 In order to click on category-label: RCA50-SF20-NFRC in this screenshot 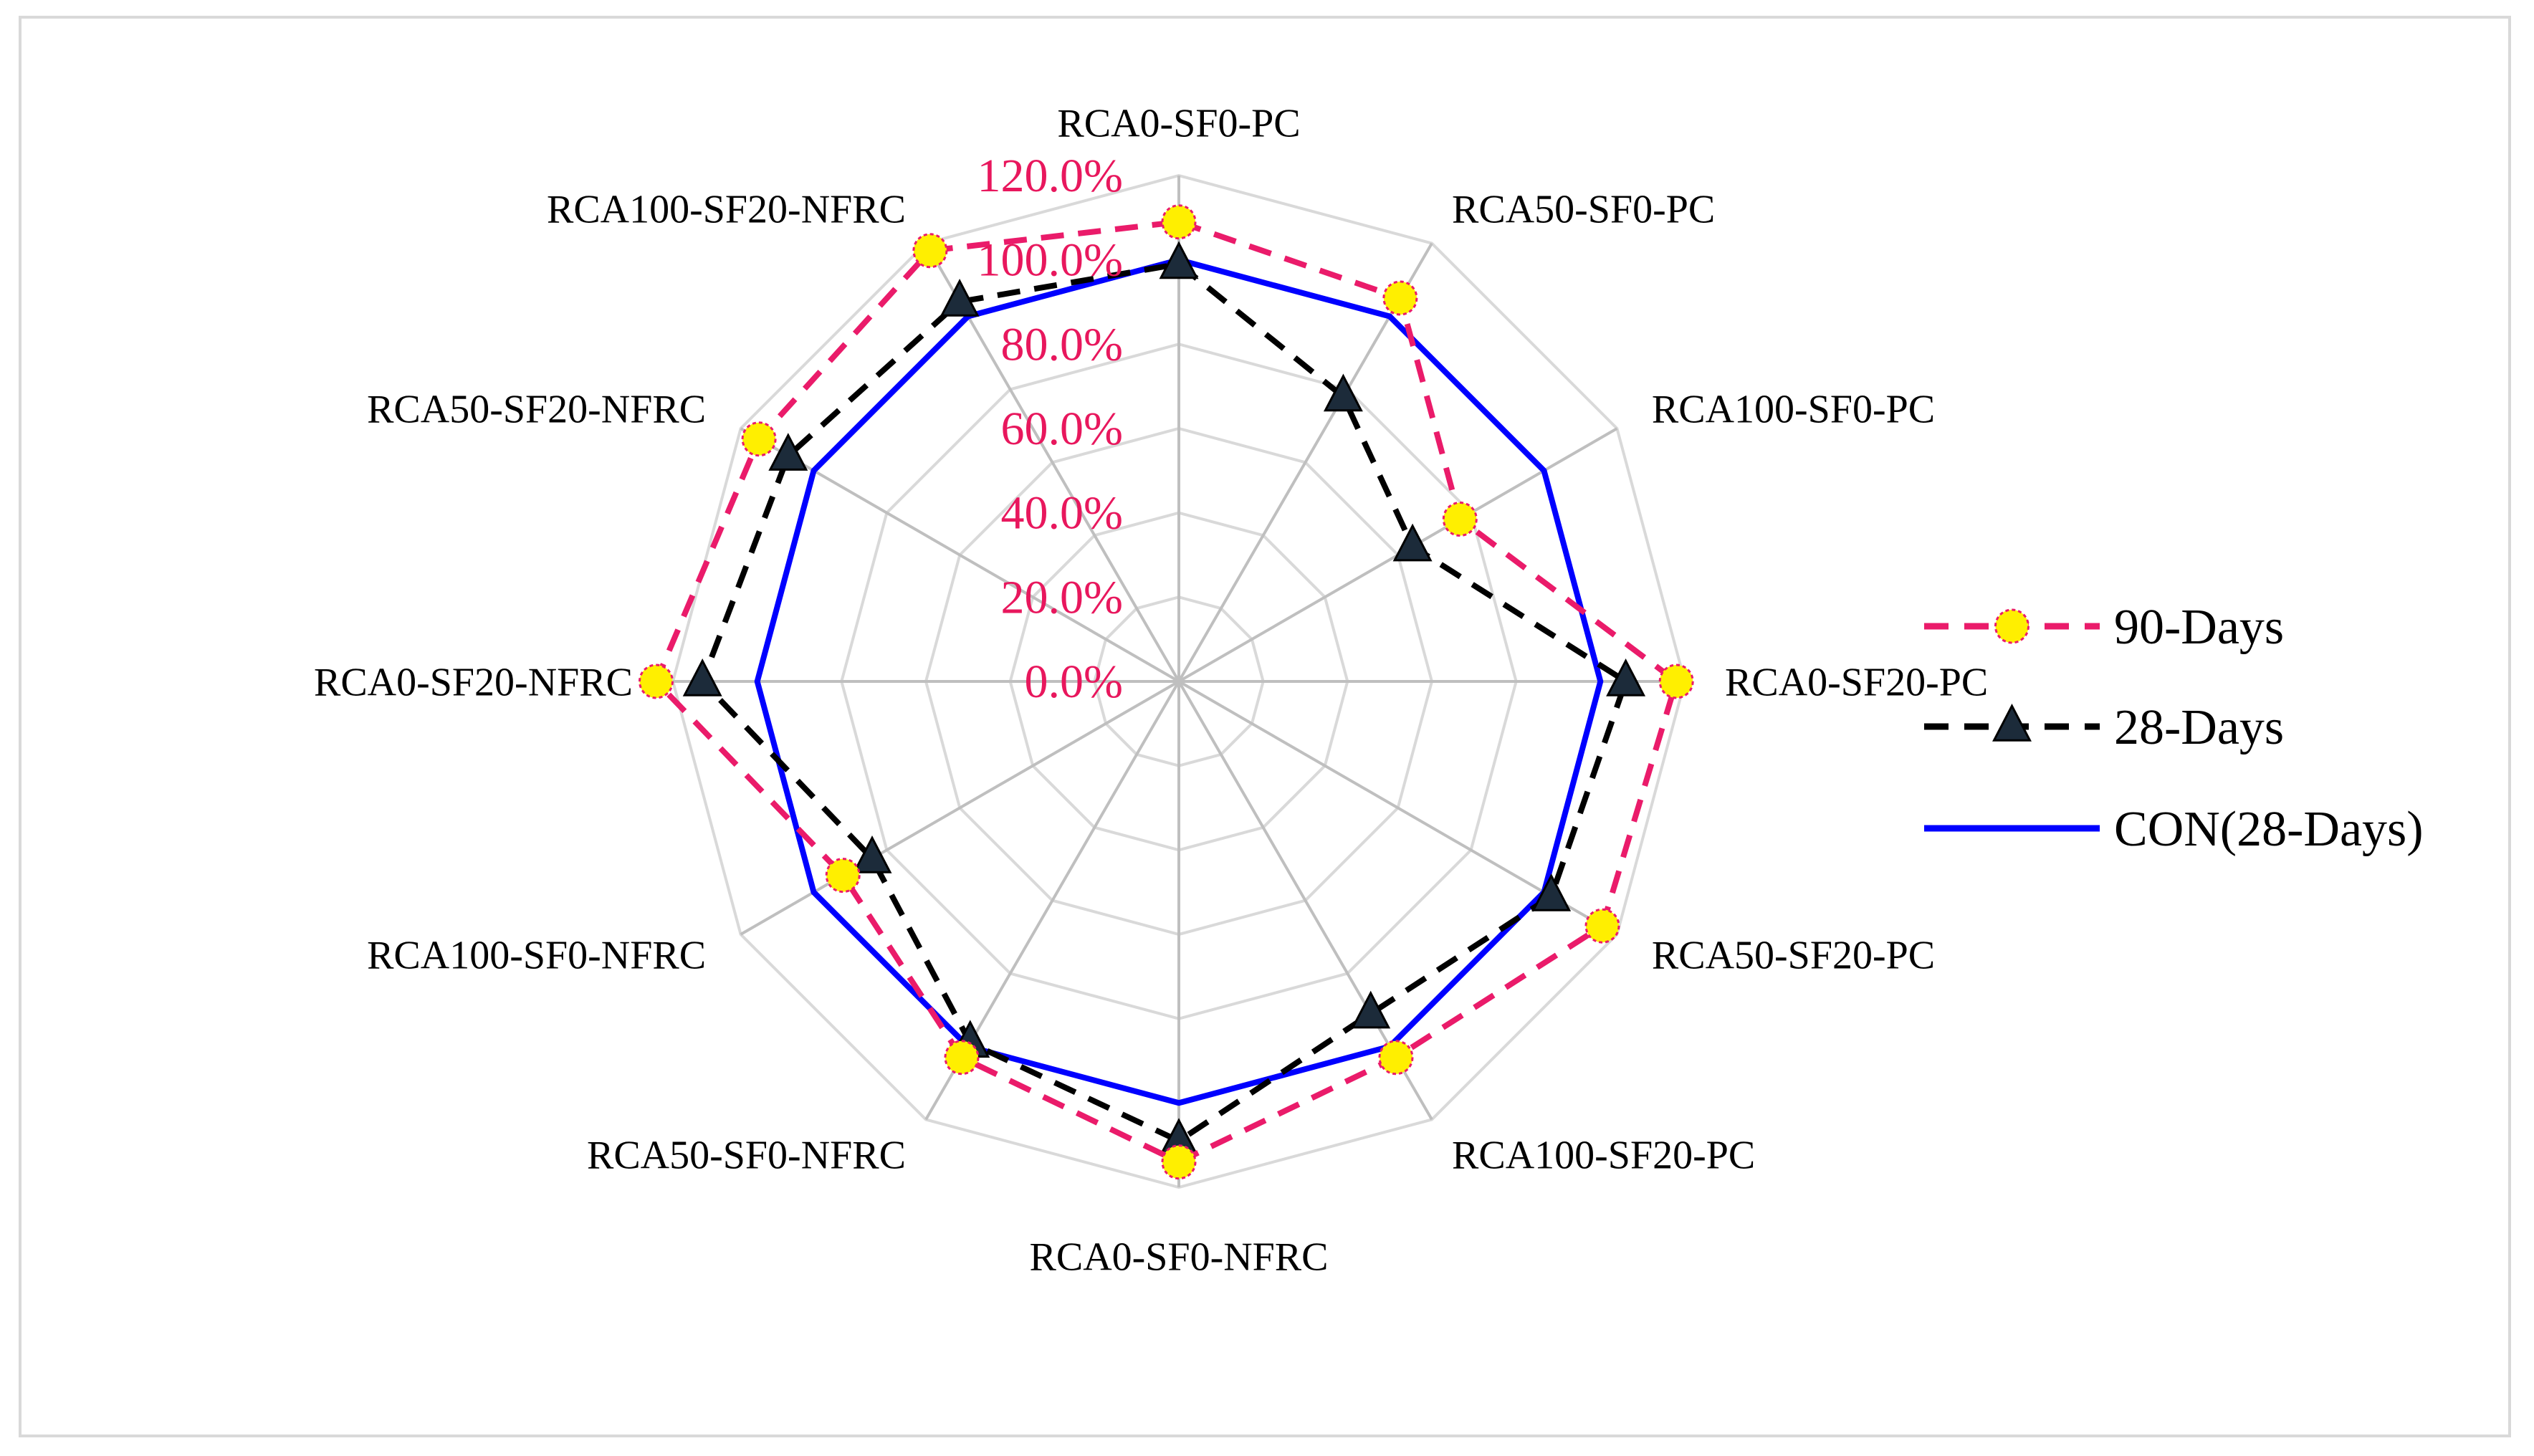, I will do `click(536, 410)`.